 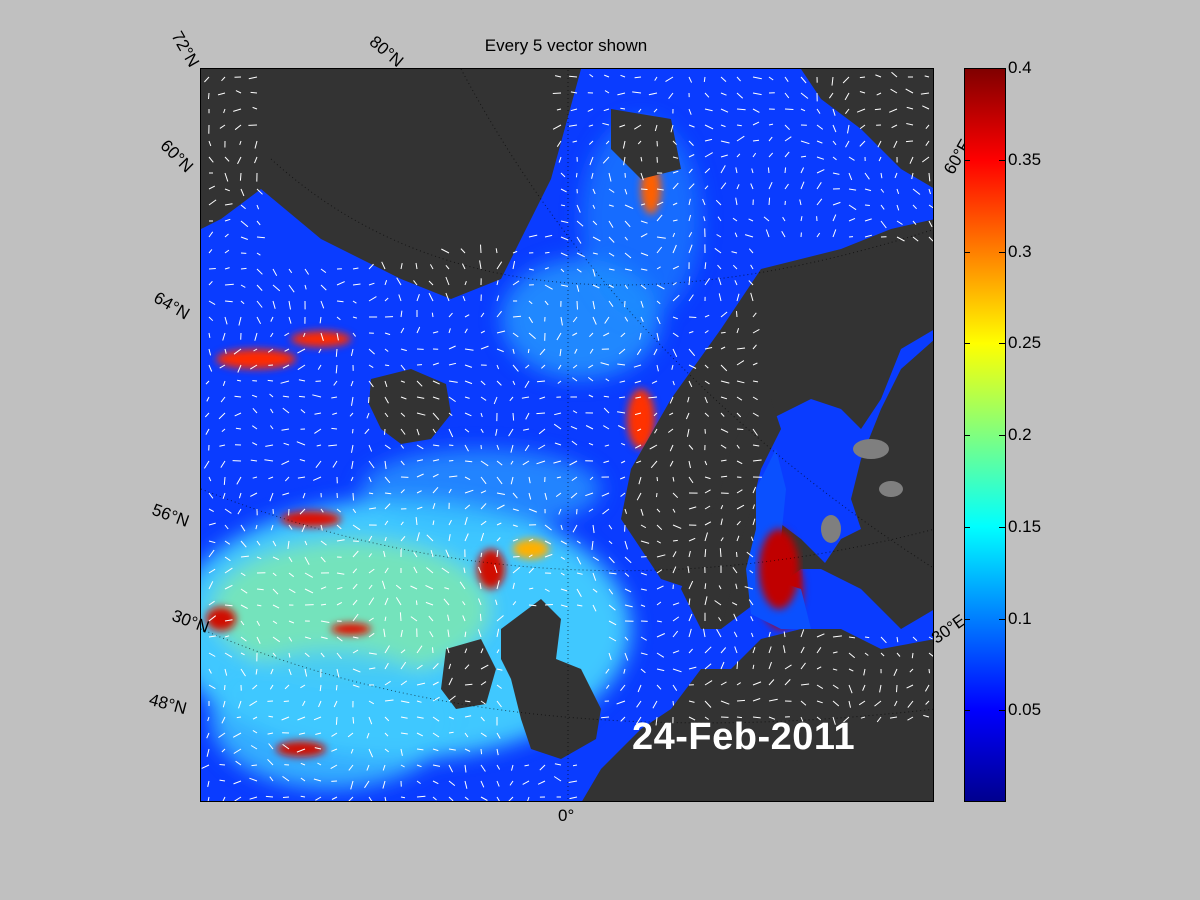 What do you see at coordinates (1025, 159) in the screenshot?
I see `colorbar-tick-label: 0.35` at bounding box center [1025, 159].